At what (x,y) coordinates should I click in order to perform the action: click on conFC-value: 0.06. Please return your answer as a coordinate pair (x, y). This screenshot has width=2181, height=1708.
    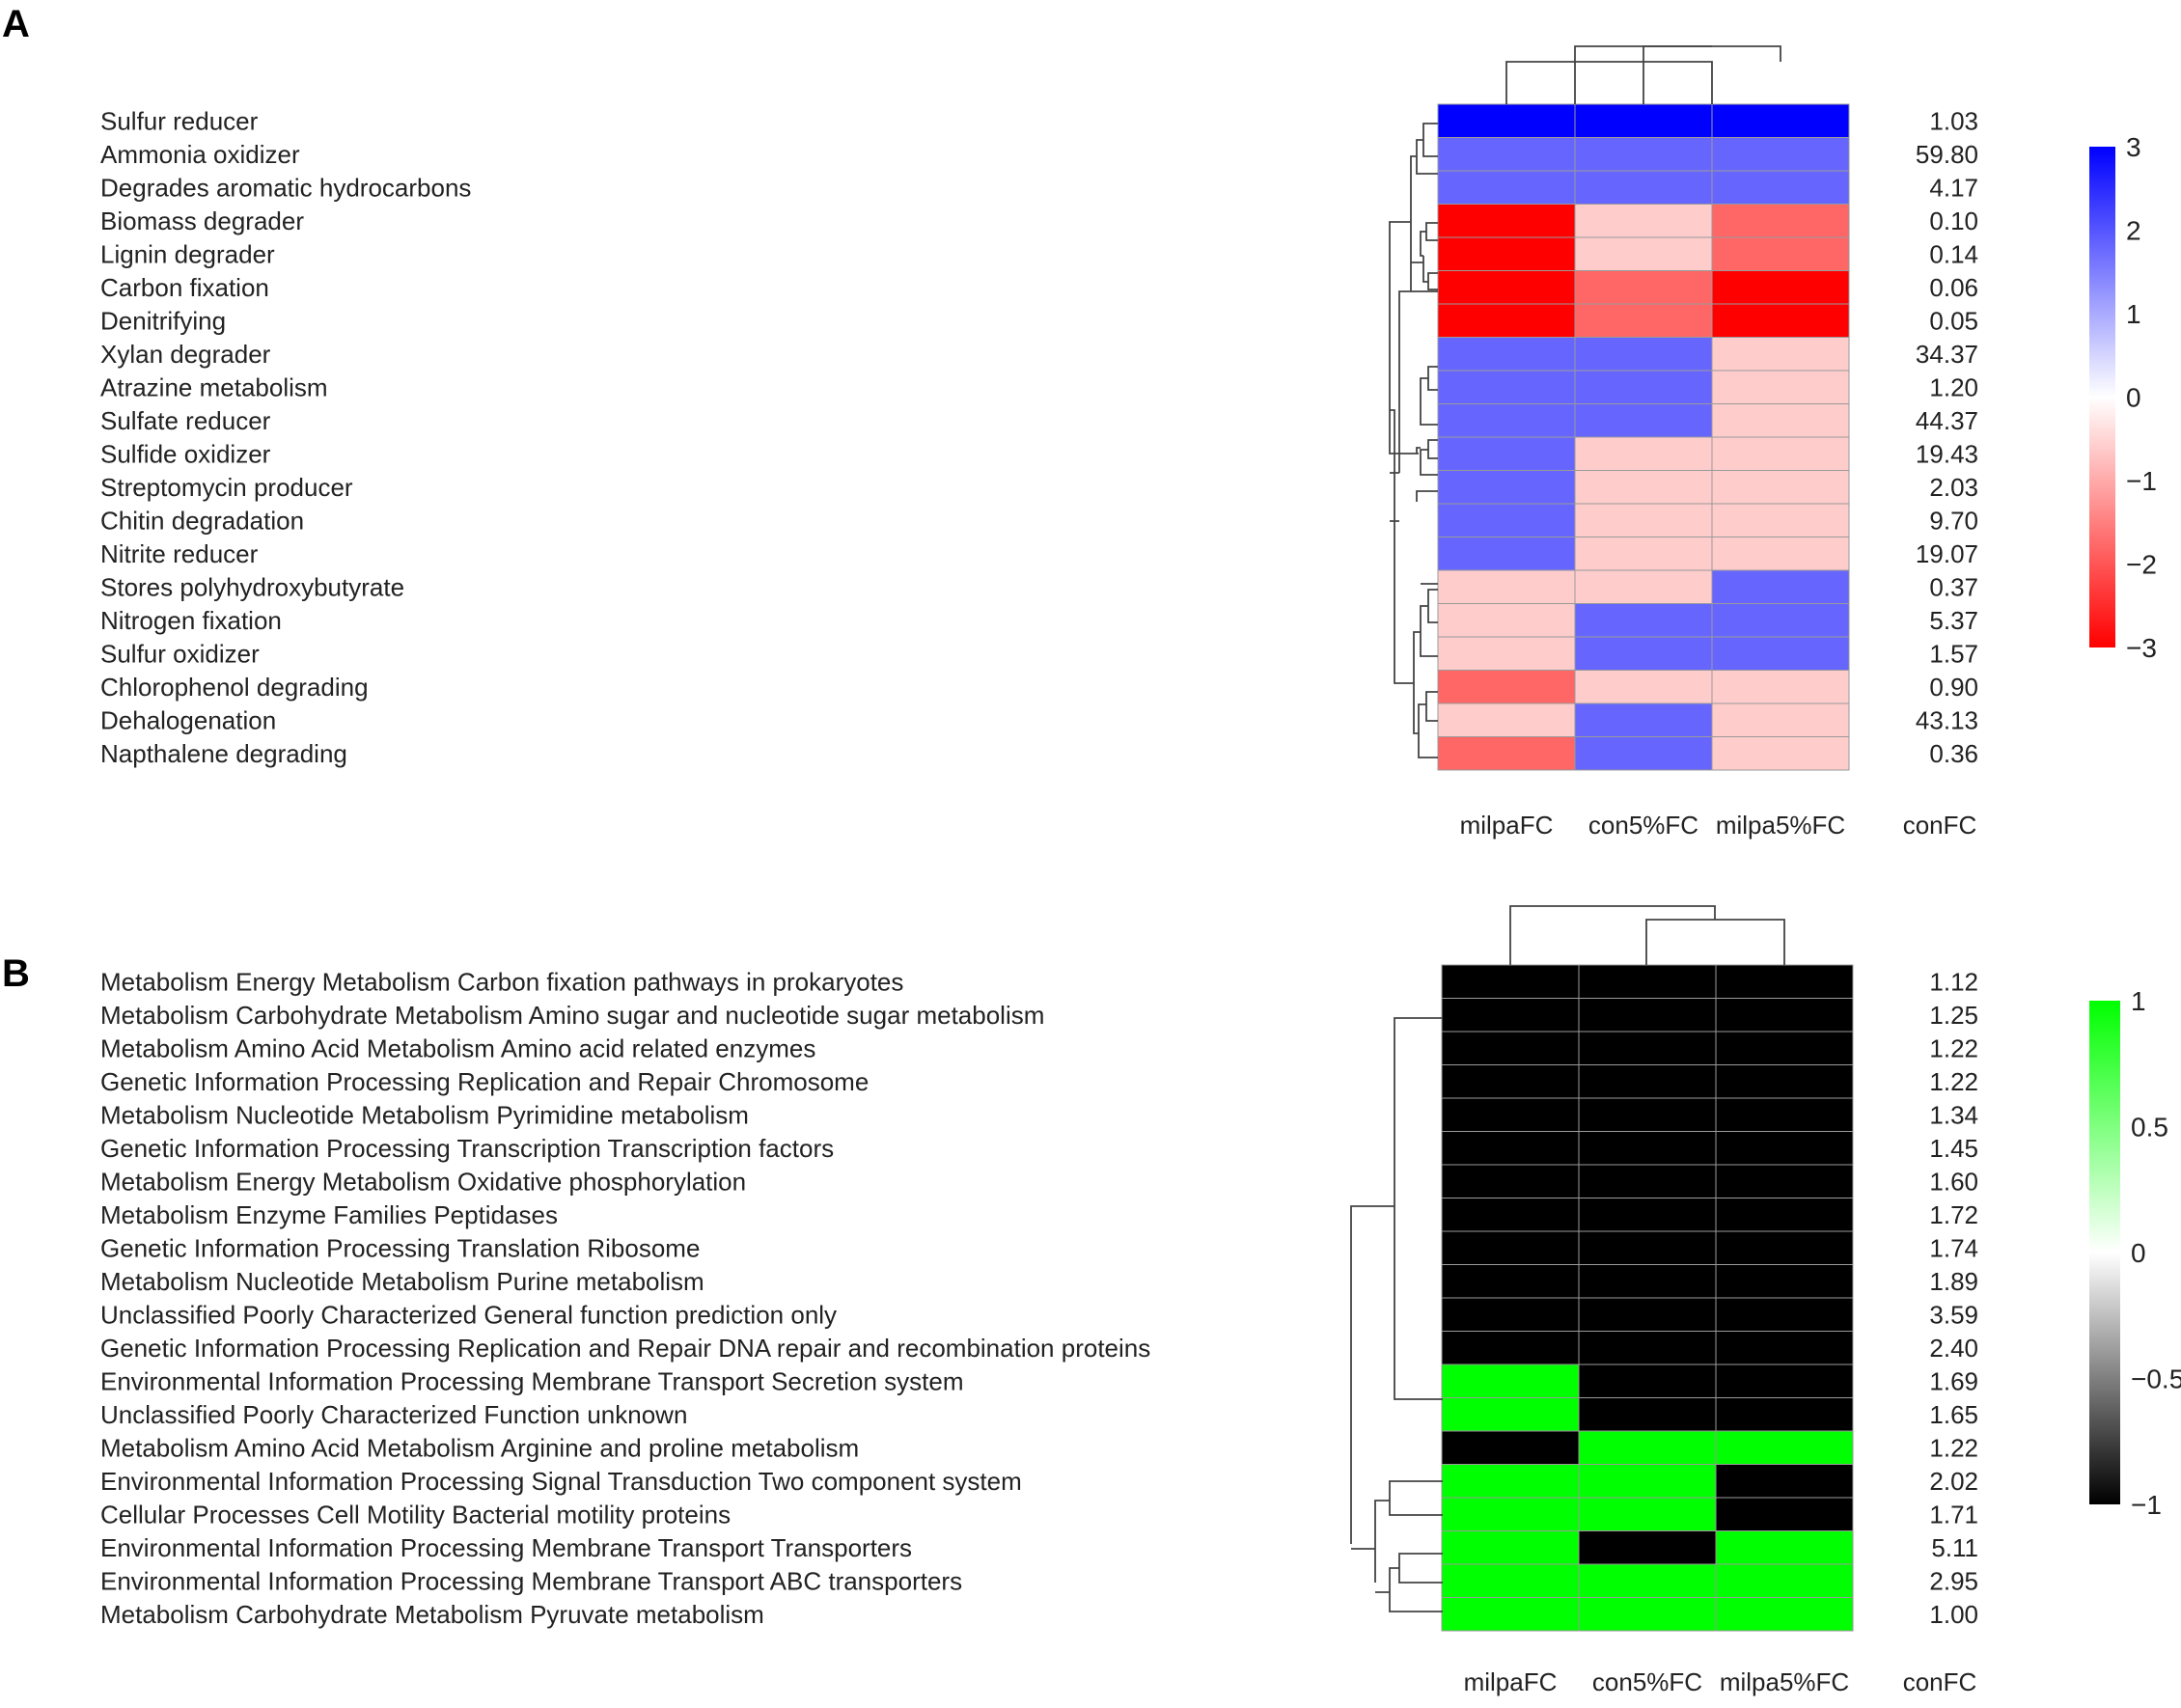
    Looking at the image, I should click on (1953, 287).